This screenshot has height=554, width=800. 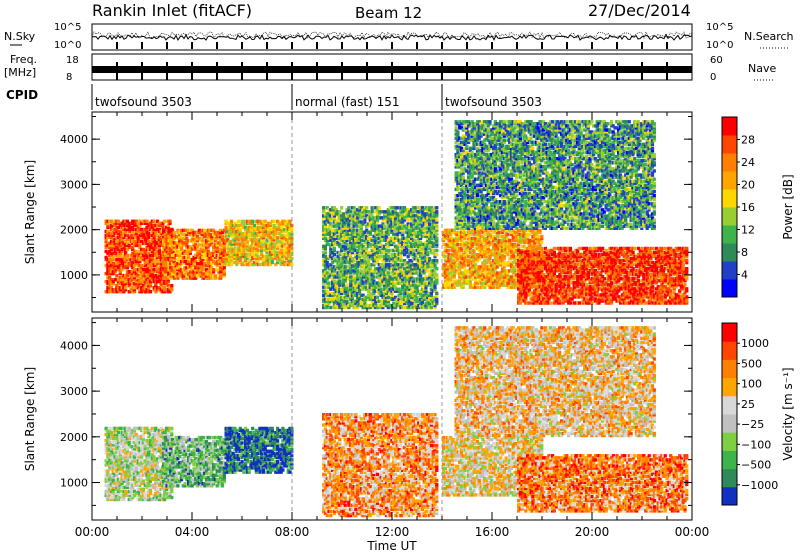 I want to click on nsearch-tick-bottom: 10^0, so click(x=719, y=45).